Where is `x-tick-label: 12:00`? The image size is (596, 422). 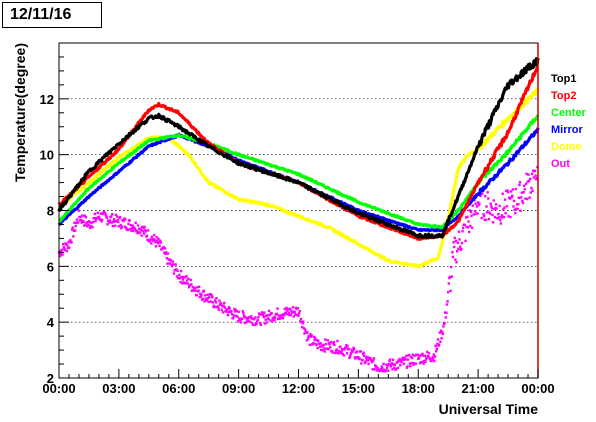
x-tick-label: 12:00 is located at coordinates (298, 388).